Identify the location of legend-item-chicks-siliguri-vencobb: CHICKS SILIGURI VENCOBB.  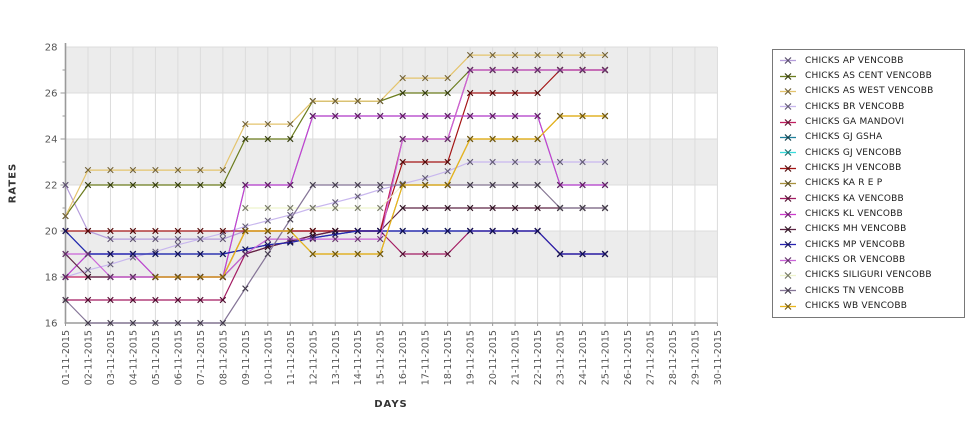
(868, 275).